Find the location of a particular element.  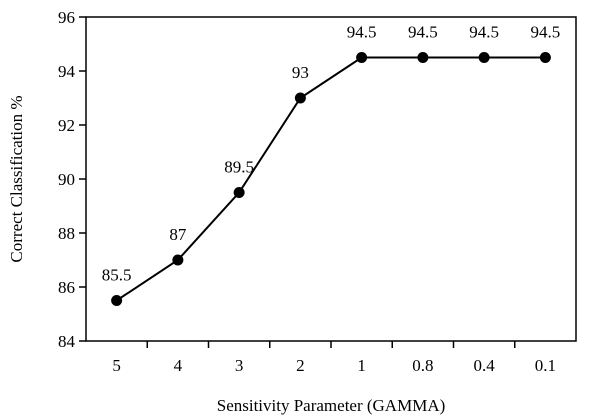

x-tick-label: 1 is located at coordinates (361, 365).